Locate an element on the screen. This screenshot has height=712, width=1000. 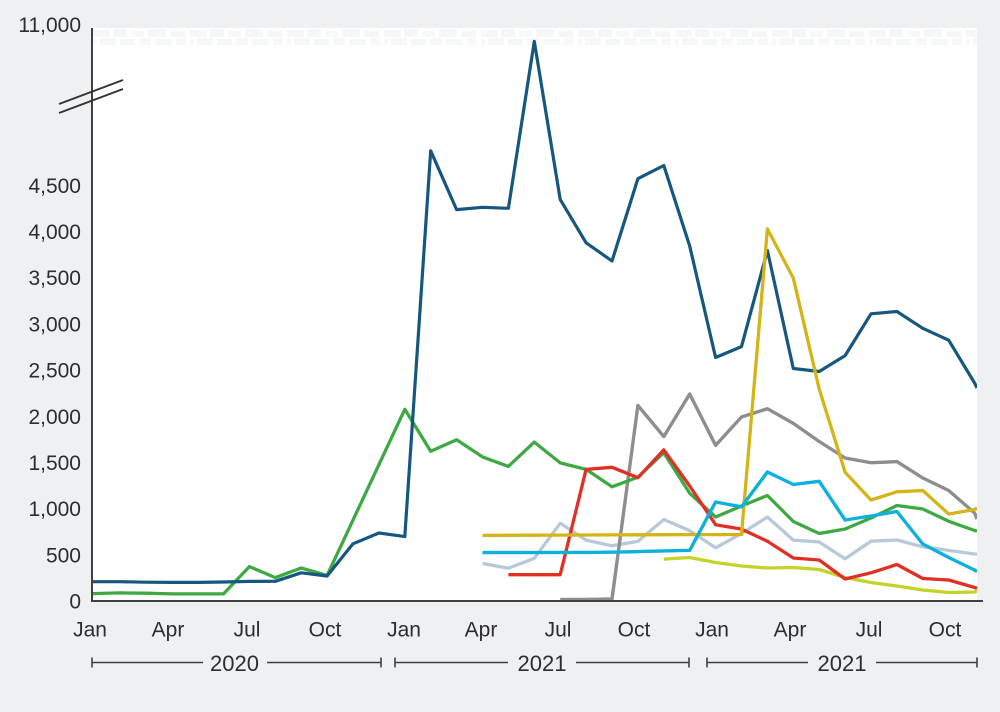
svg-text: 0 is located at coordinates (75, 602).